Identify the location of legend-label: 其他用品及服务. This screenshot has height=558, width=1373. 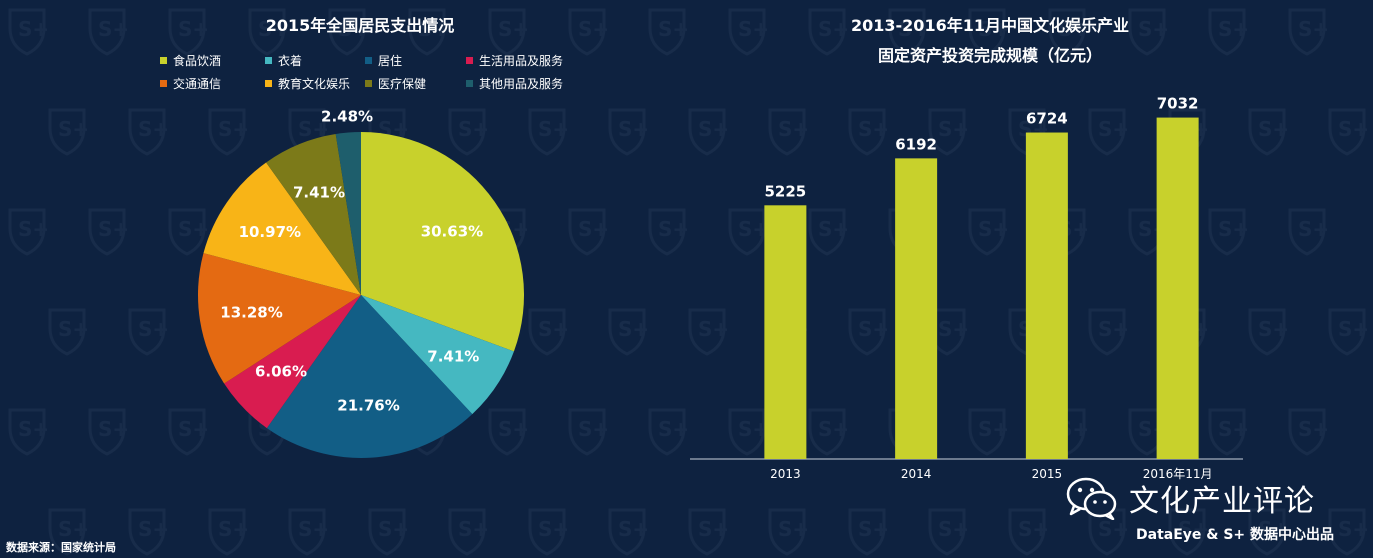
(521, 84).